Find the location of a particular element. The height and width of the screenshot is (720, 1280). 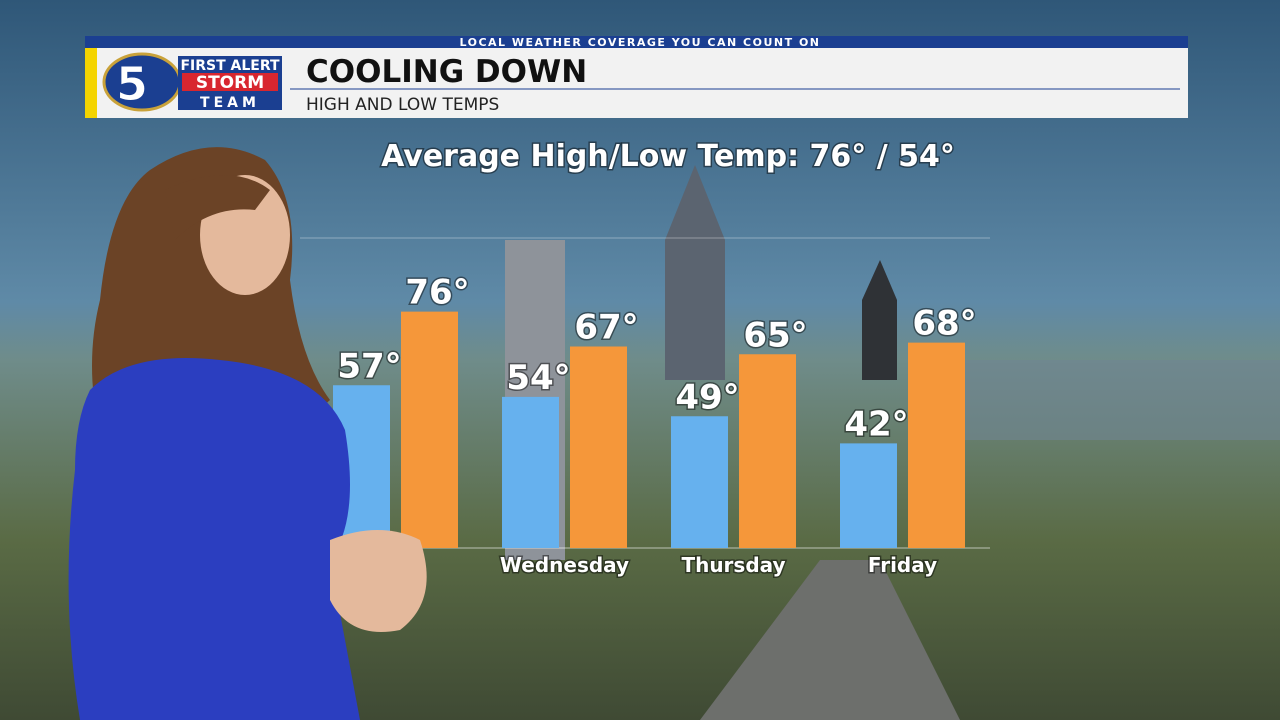

value-label: 65° is located at coordinates (775, 335).